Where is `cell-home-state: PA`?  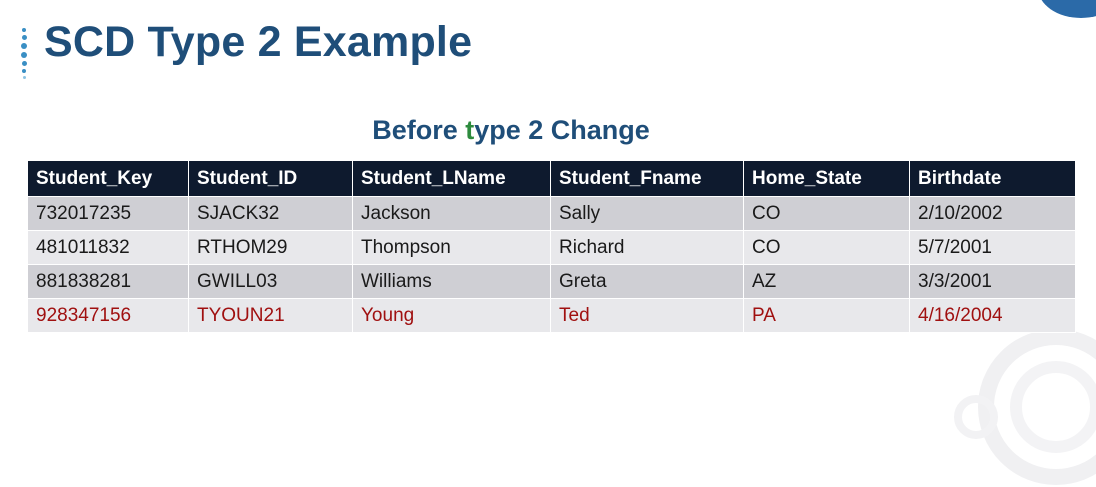 cell-home-state: PA is located at coordinates (826, 315).